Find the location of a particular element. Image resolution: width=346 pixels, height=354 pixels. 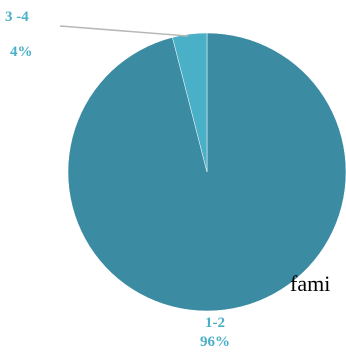

overlay-text: fami is located at coordinates (310, 283).